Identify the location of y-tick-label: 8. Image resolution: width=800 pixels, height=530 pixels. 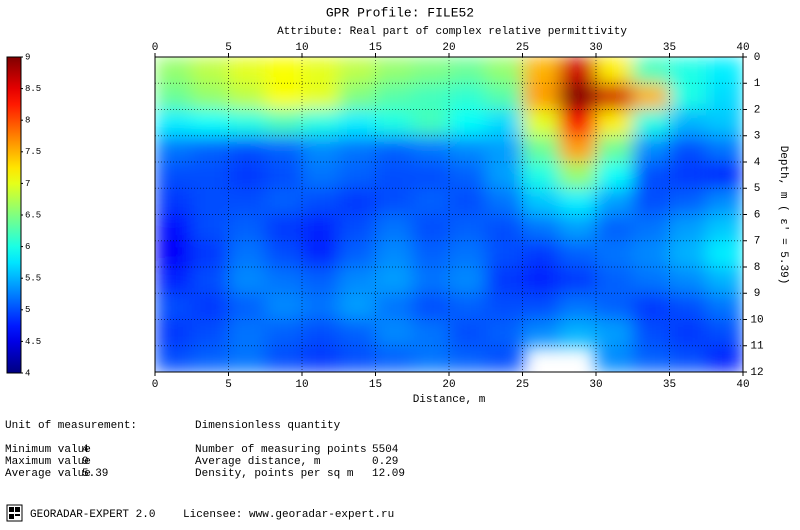
(757, 268).